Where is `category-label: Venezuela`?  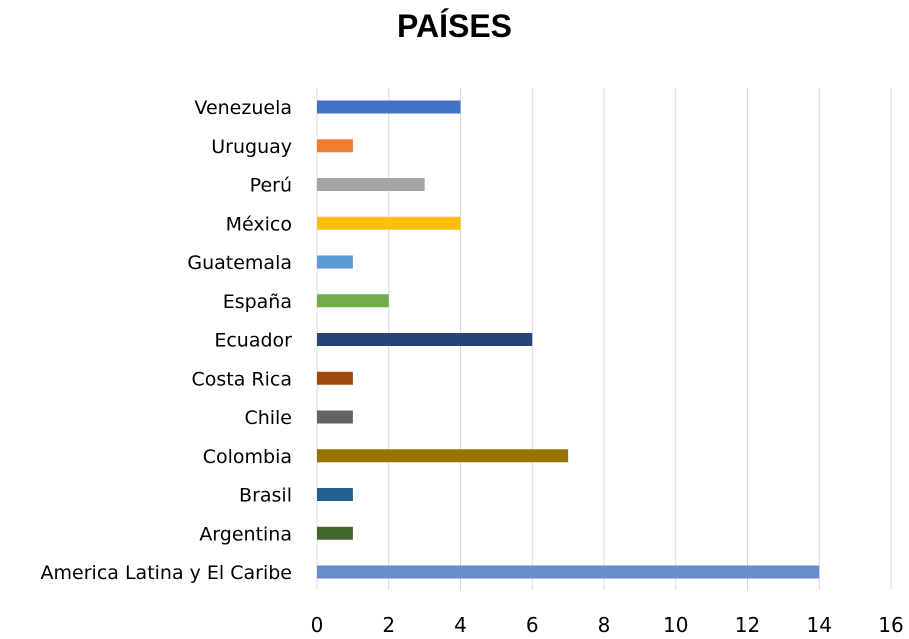
category-label: Venezuela is located at coordinates (243, 108).